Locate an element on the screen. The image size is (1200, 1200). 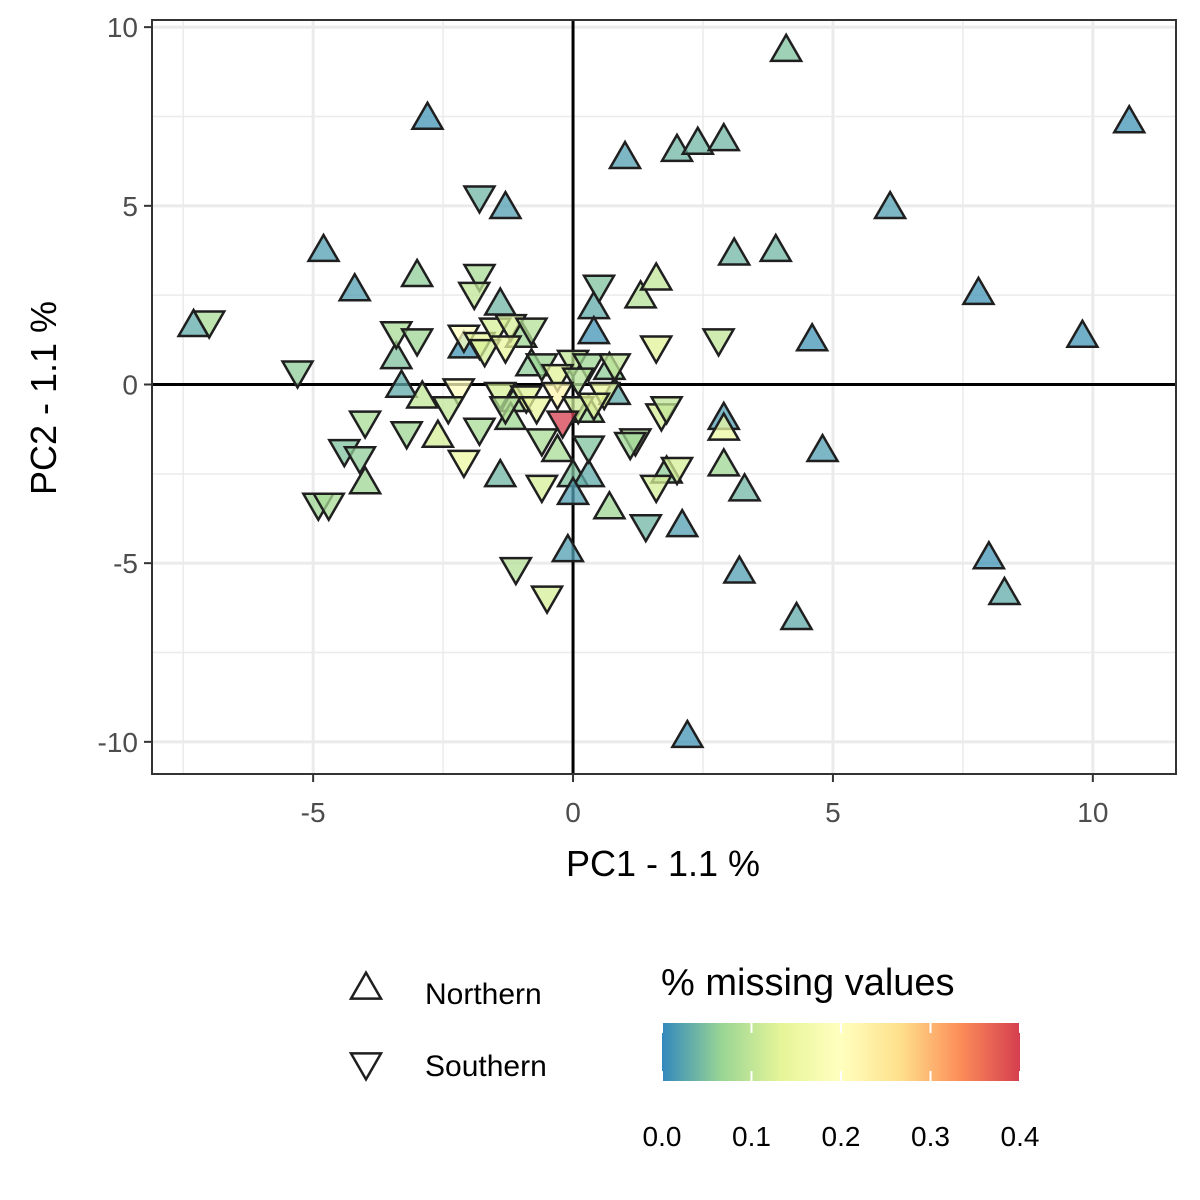
x-axis-ticks: -5 0 5 10 is located at coordinates (704, 801).